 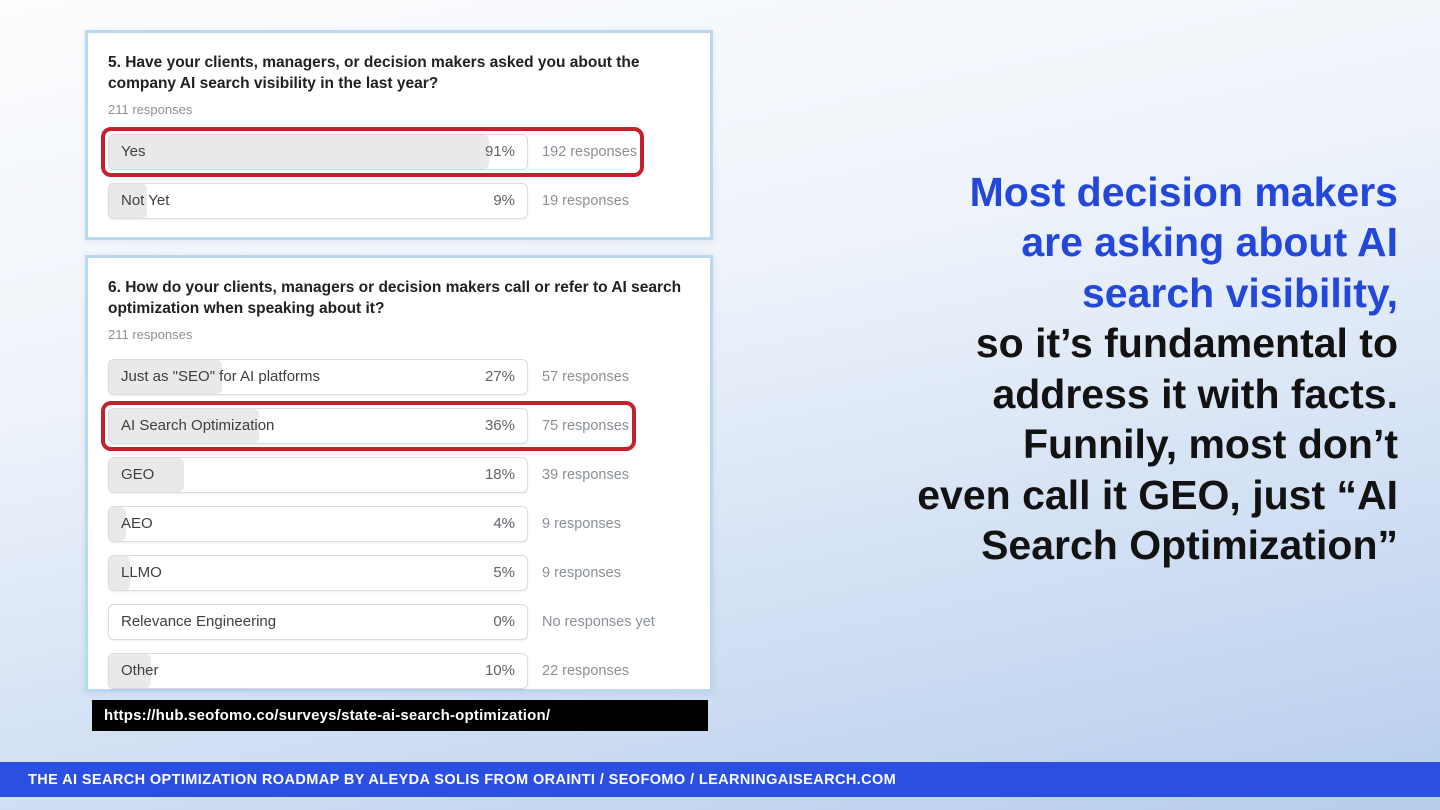 What do you see at coordinates (318, 621) in the screenshot?
I see `poll-option-bar: Relevance Engineering 0%` at bounding box center [318, 621].